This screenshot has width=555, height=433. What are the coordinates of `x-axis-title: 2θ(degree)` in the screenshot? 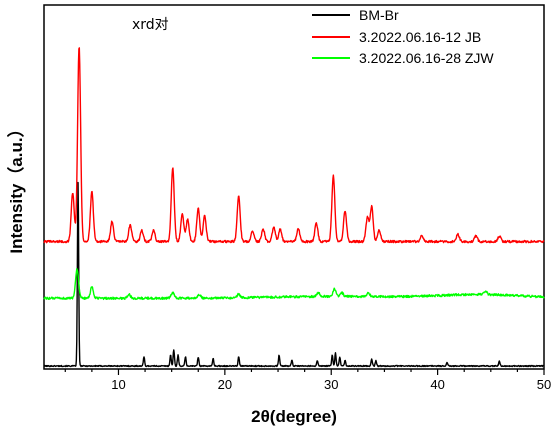 It's located at (294, 416).